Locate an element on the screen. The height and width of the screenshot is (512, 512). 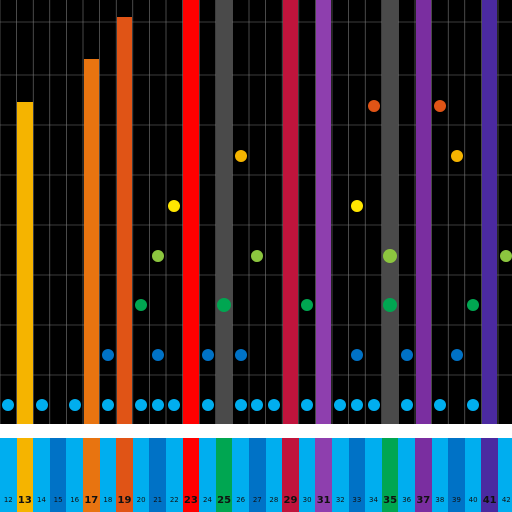
key-label: 39 is located at coordinates (456, 500).